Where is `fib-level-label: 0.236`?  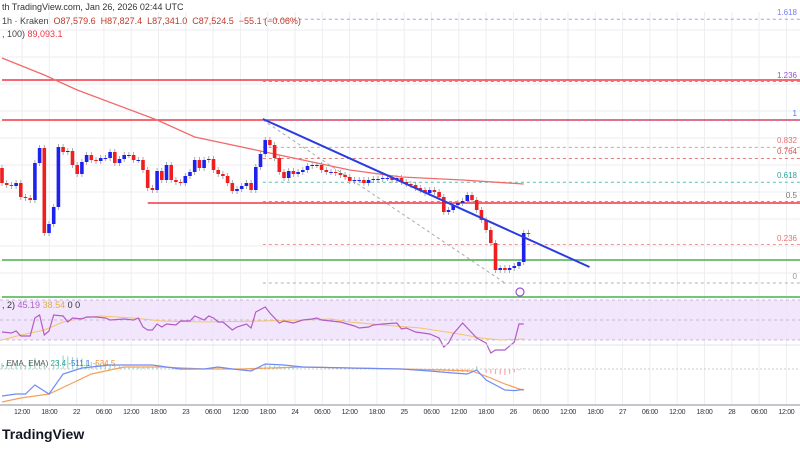 fib-level-label: 0.236 is located at coordinates (786, 238).